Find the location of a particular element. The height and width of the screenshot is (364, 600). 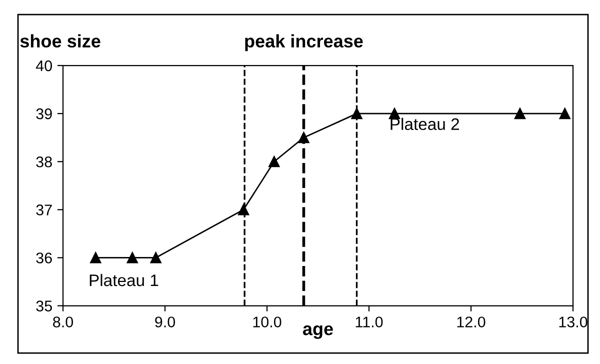

y-axis-title: shoe size is located at coordinates (60, 41).